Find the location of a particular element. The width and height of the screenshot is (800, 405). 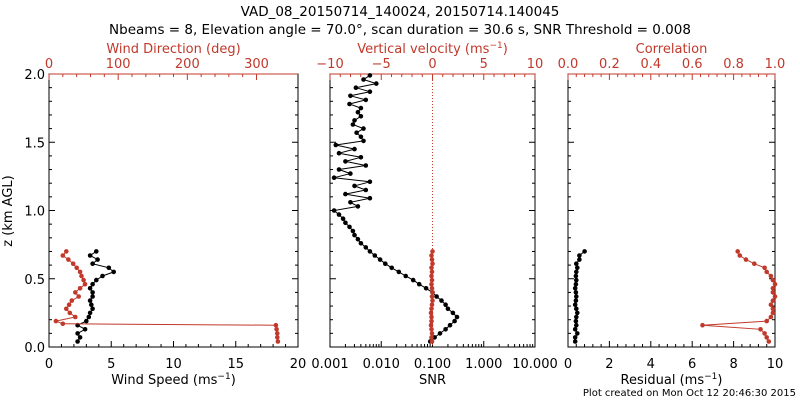

y-tick-label: 2.0 is located at coordinates (34, 75).